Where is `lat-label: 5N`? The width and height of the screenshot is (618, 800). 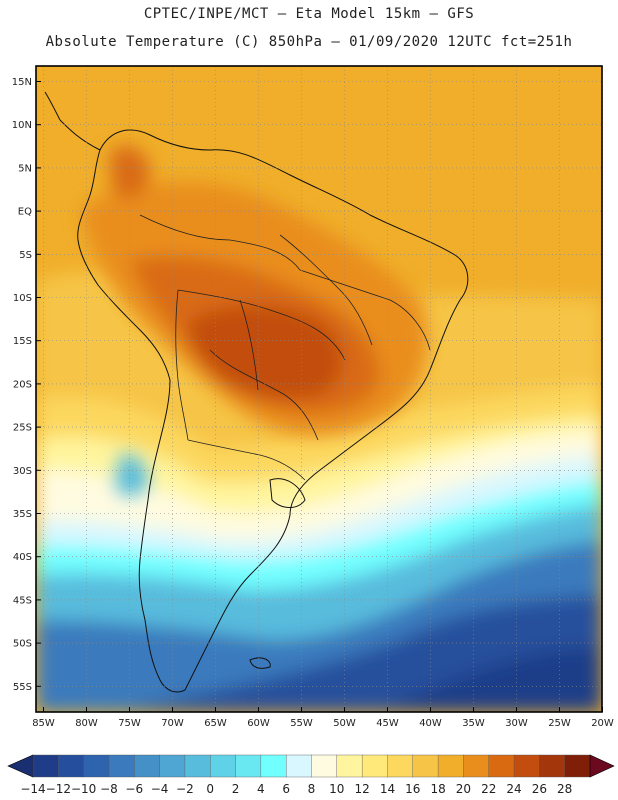 lat-label: 5N is located at coordinates (25, 168).